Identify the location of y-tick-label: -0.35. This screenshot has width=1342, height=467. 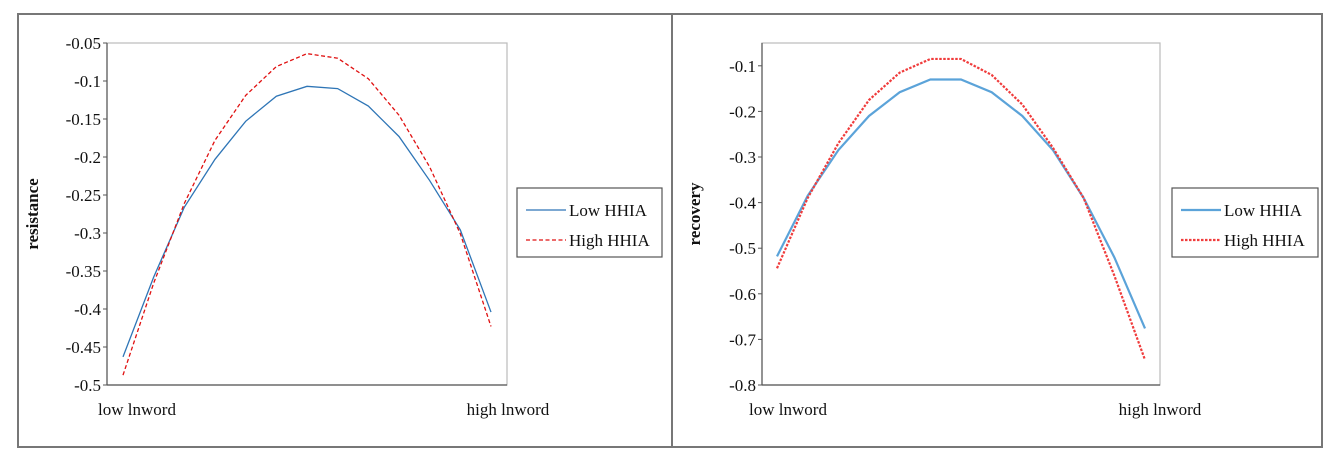
(83, 271).